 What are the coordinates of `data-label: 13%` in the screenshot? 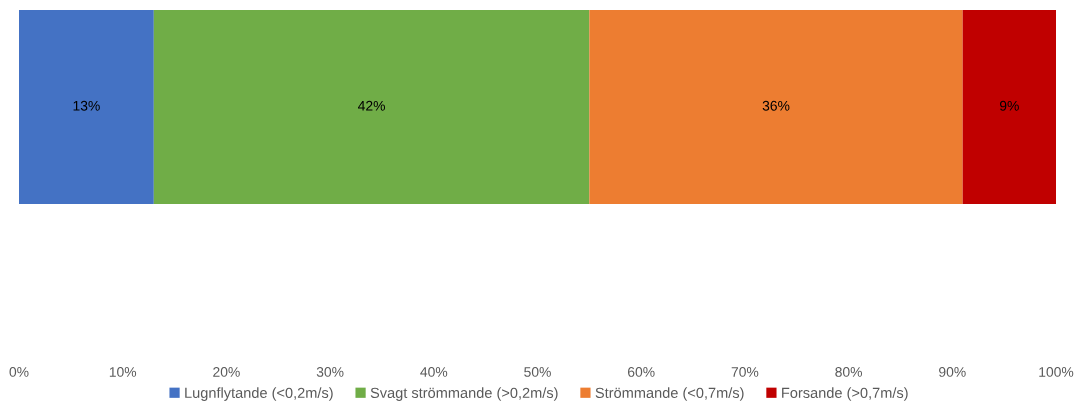 It's located at (86, 105).